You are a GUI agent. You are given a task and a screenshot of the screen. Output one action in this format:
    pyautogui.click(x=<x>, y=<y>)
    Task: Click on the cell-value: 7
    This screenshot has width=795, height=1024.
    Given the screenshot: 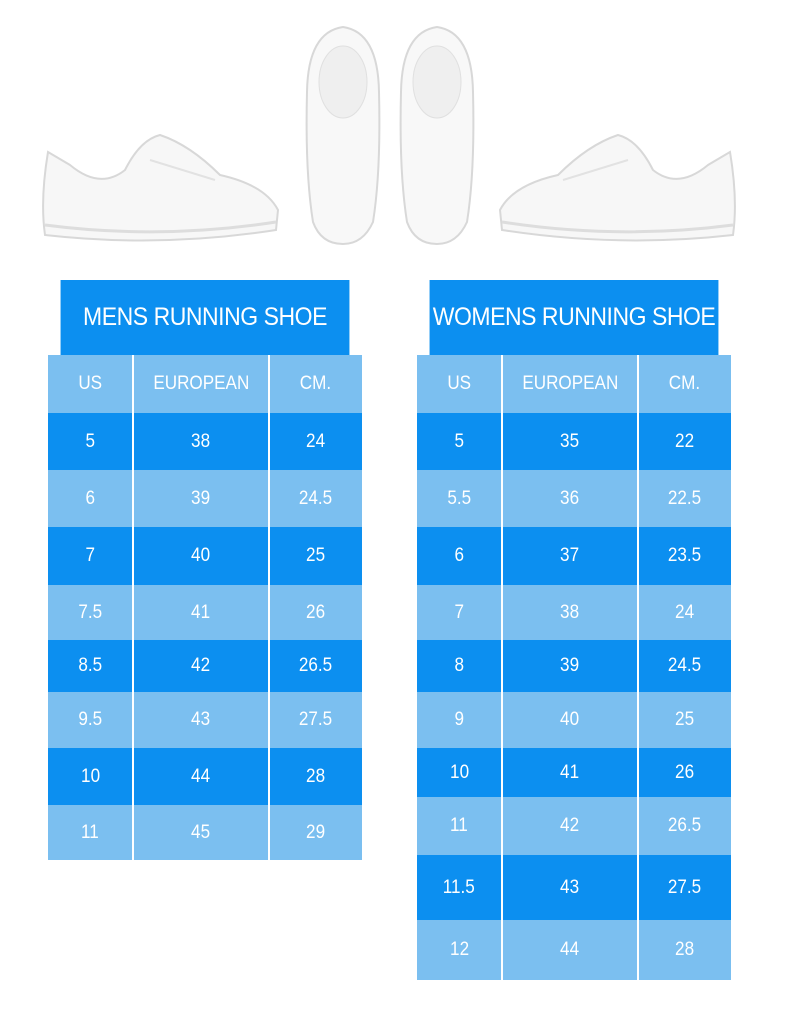 What is the action you would take?
    pyautogui.click(x=459, y=612)
    